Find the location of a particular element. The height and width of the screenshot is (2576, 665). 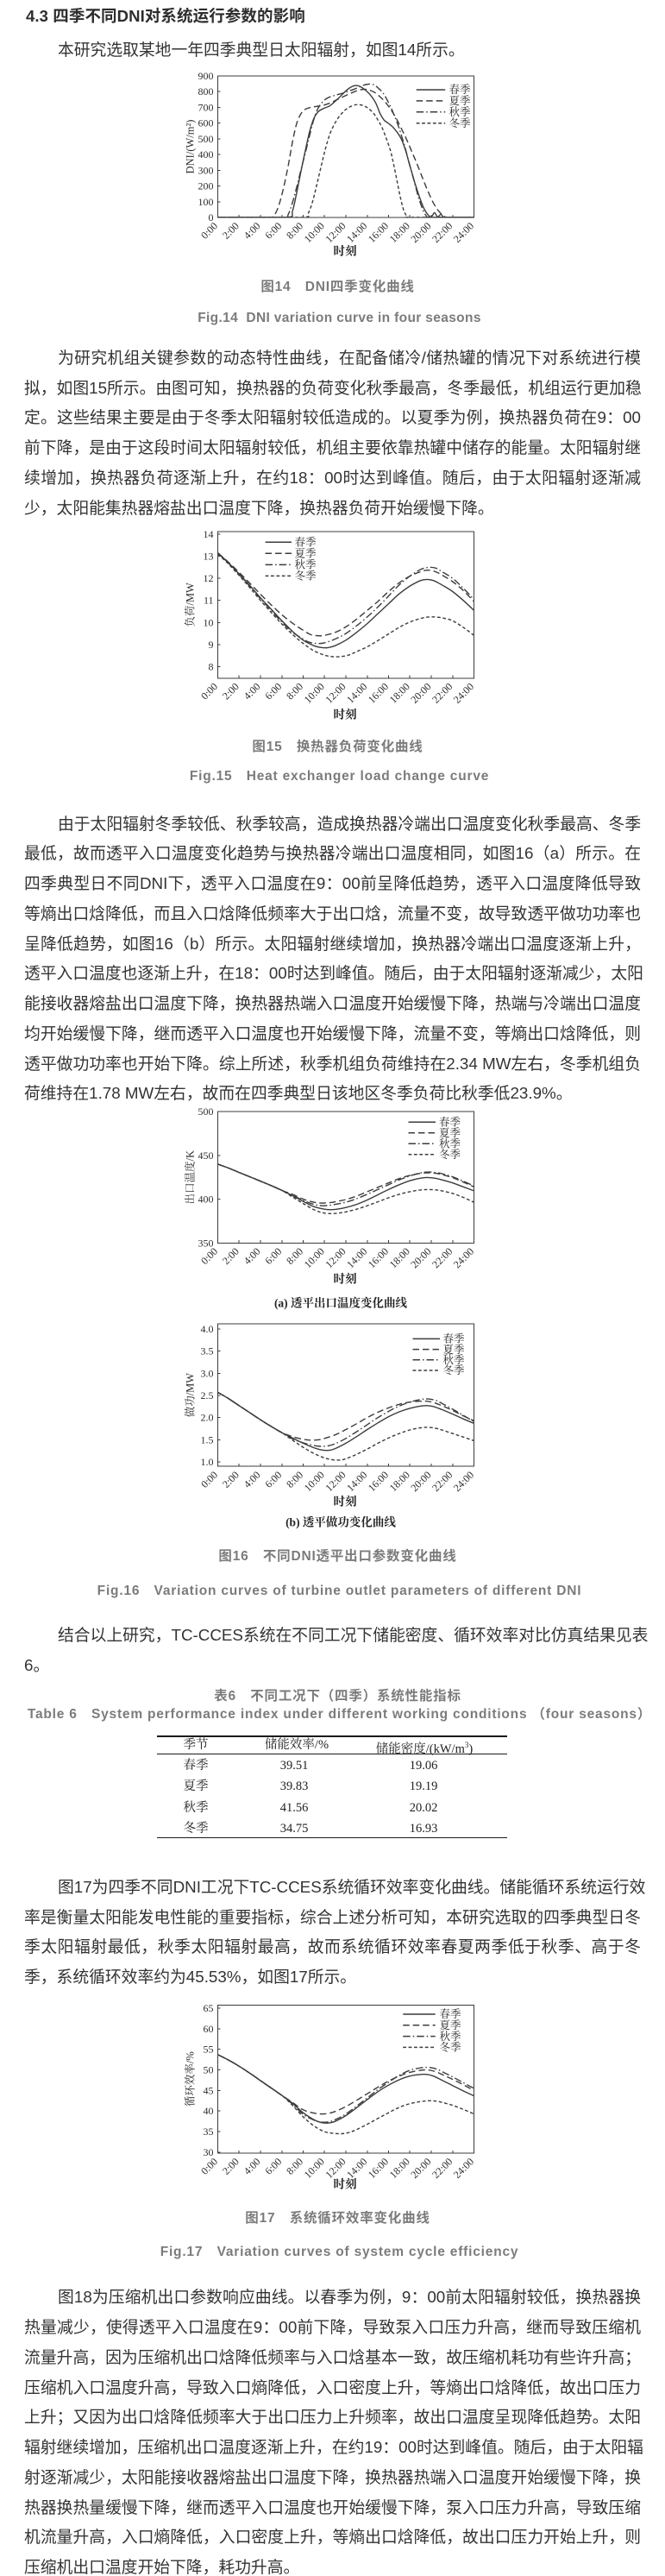

svg-text: 800 is located at coordinates (206, 91).